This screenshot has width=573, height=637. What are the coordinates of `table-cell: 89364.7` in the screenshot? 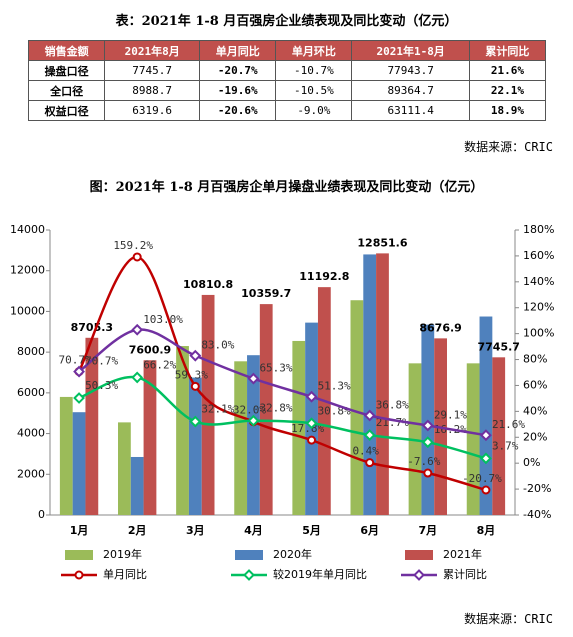 It's located at (410, 90).